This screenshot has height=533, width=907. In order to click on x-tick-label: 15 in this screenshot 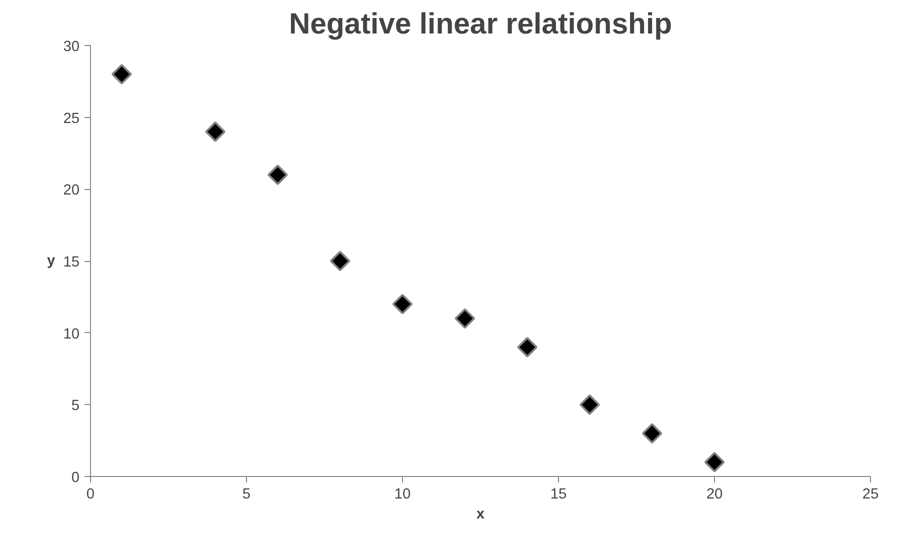, I will do `click(558, 494)`.